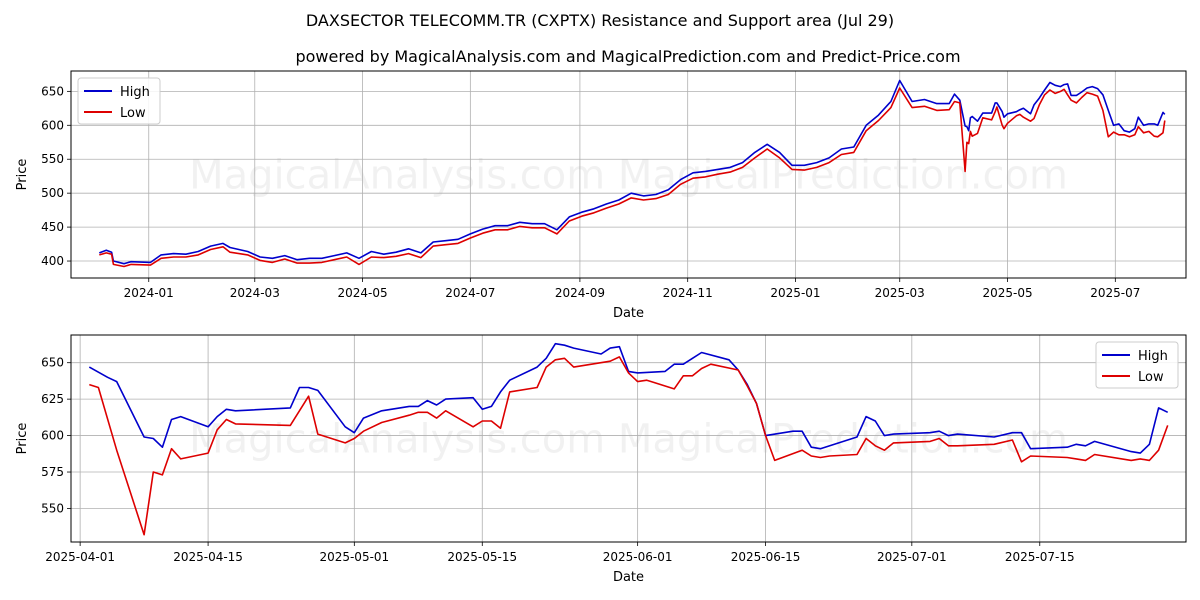  Describe the element at coordinates (1040, 557) in the screenshot. I see `x-tick-label: 2025-07-15` at that location.